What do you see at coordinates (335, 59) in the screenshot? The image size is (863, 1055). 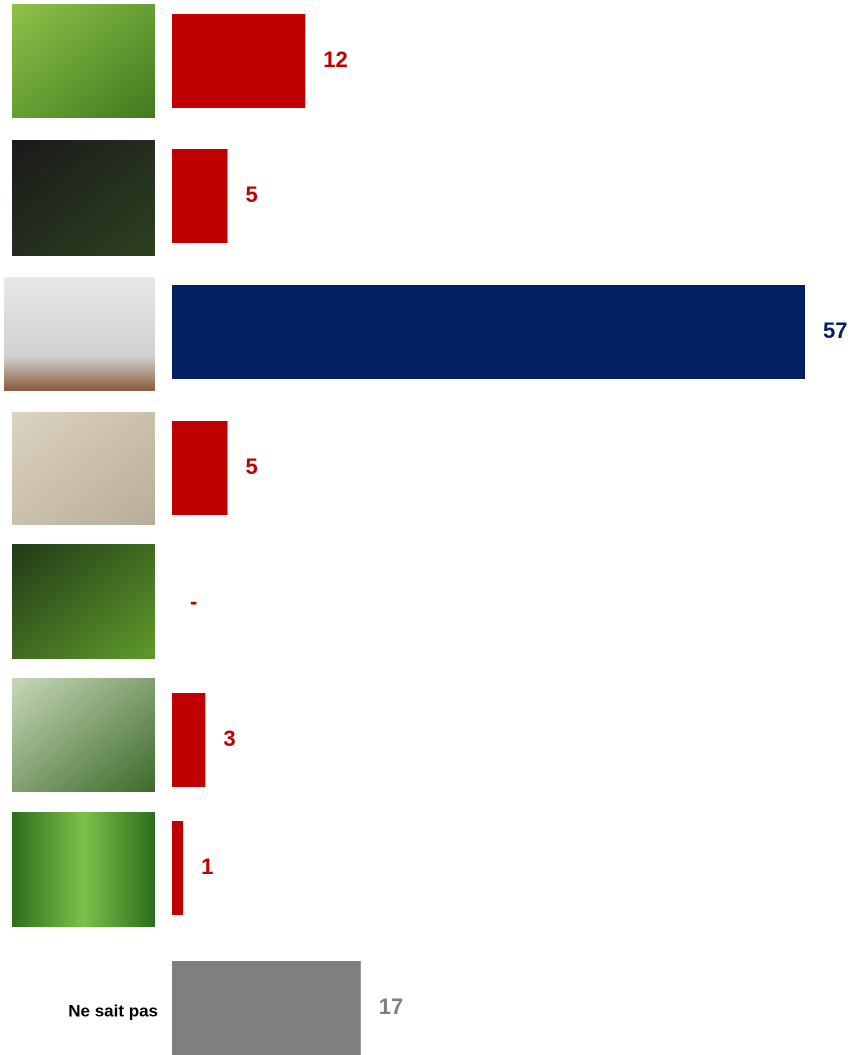 I see `value-label: 12` at bounding box center [335, 59].